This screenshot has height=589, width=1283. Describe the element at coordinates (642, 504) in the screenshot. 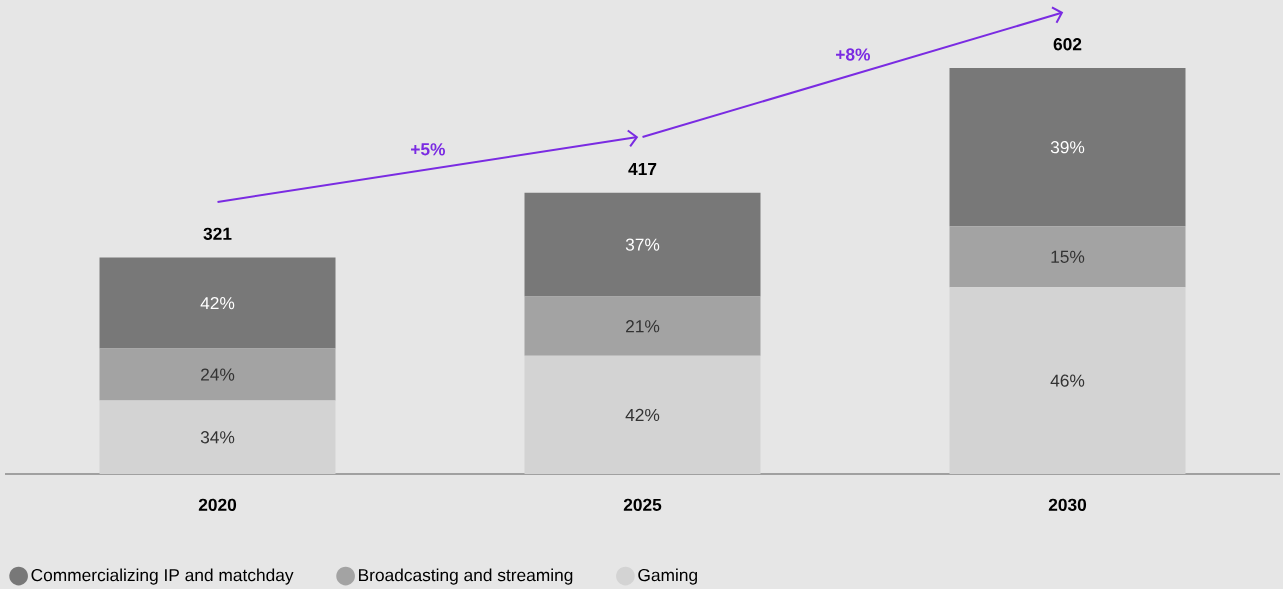

I see `x-tick-label: 2025` at that location.